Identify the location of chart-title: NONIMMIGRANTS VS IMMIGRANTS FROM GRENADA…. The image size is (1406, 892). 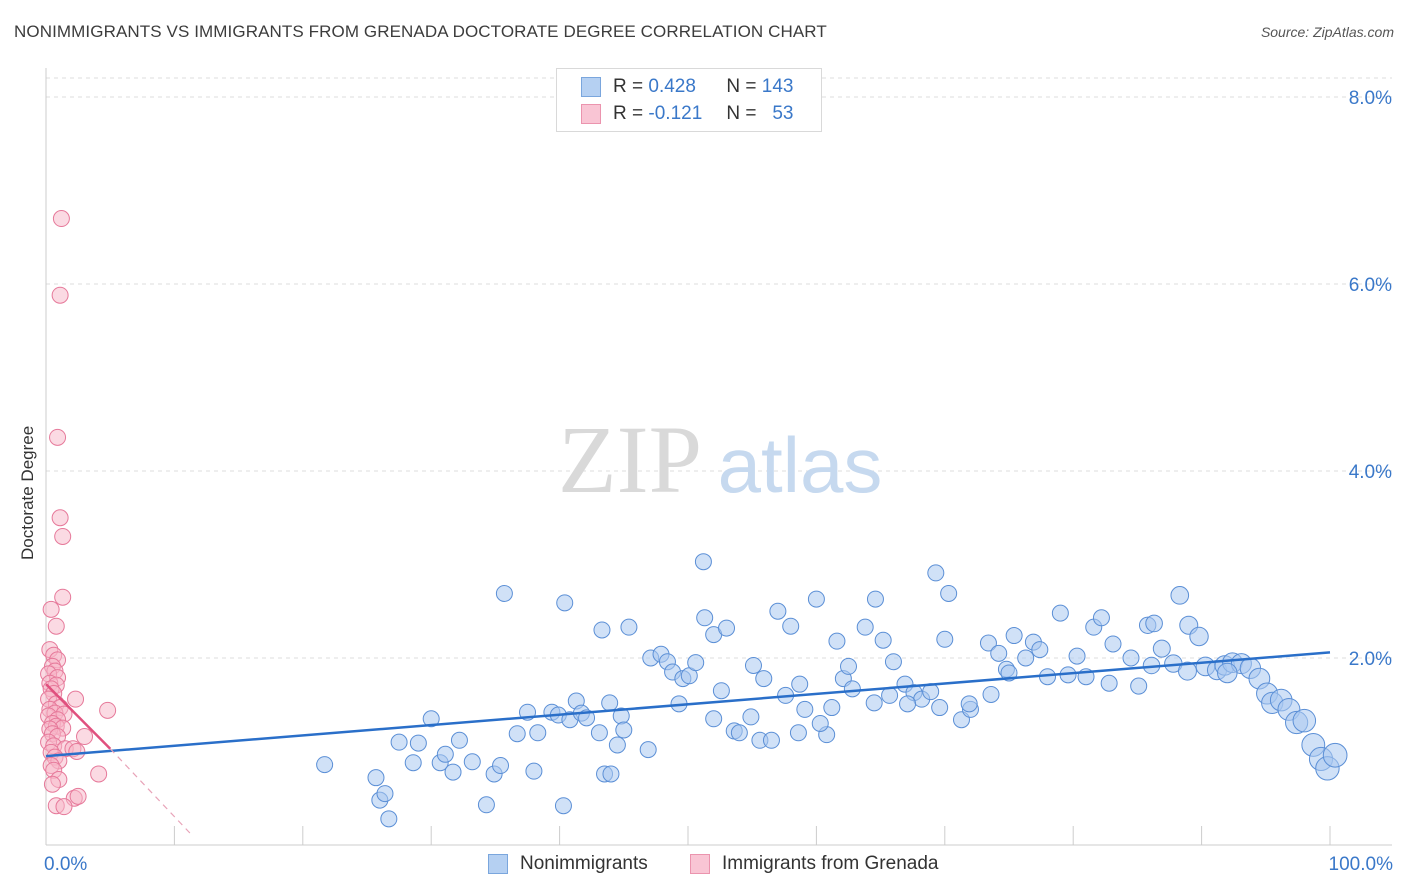
(420, 31).